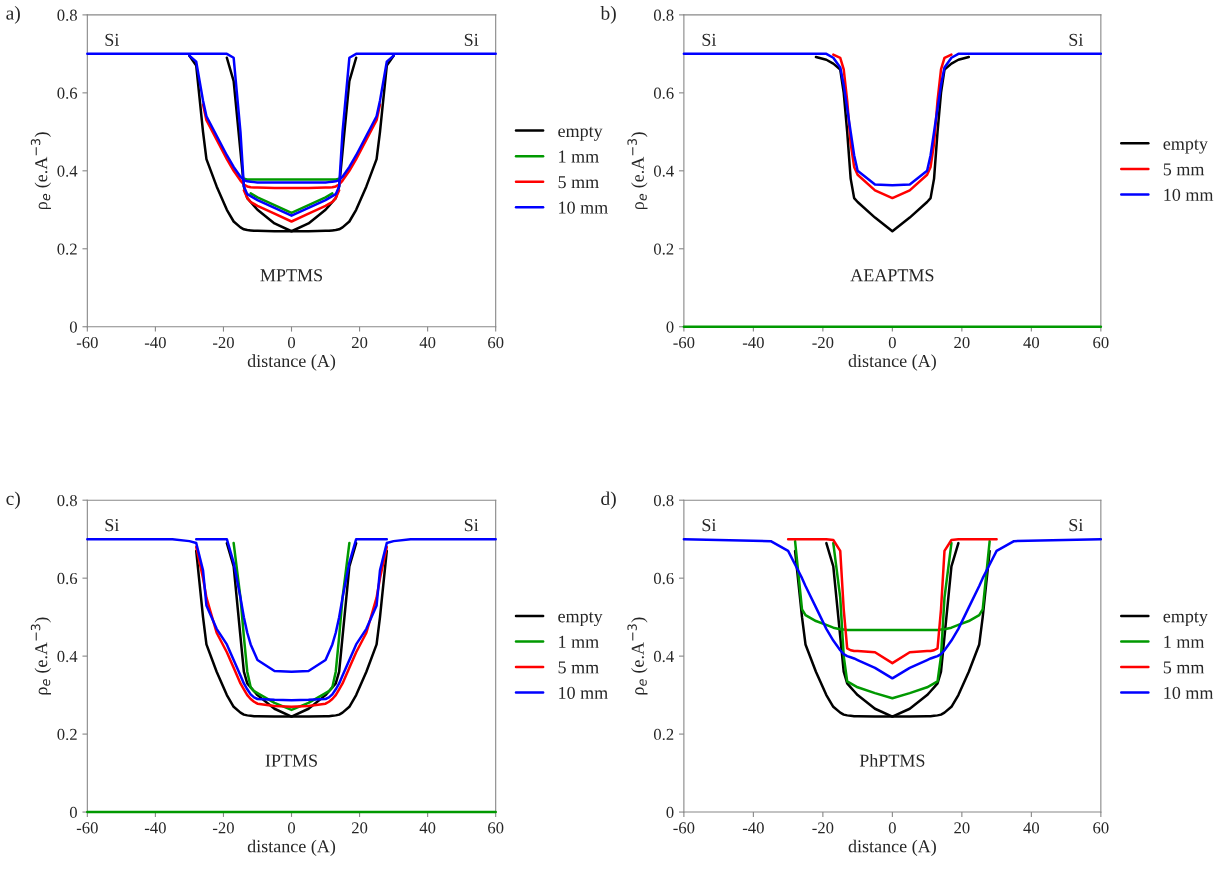 Image resolution: width=1230 pixels, height=876 pixels. Describe the element at coordinates (892, 275) in the screenshot. I see `annotation: AEAPTMS` at that location.